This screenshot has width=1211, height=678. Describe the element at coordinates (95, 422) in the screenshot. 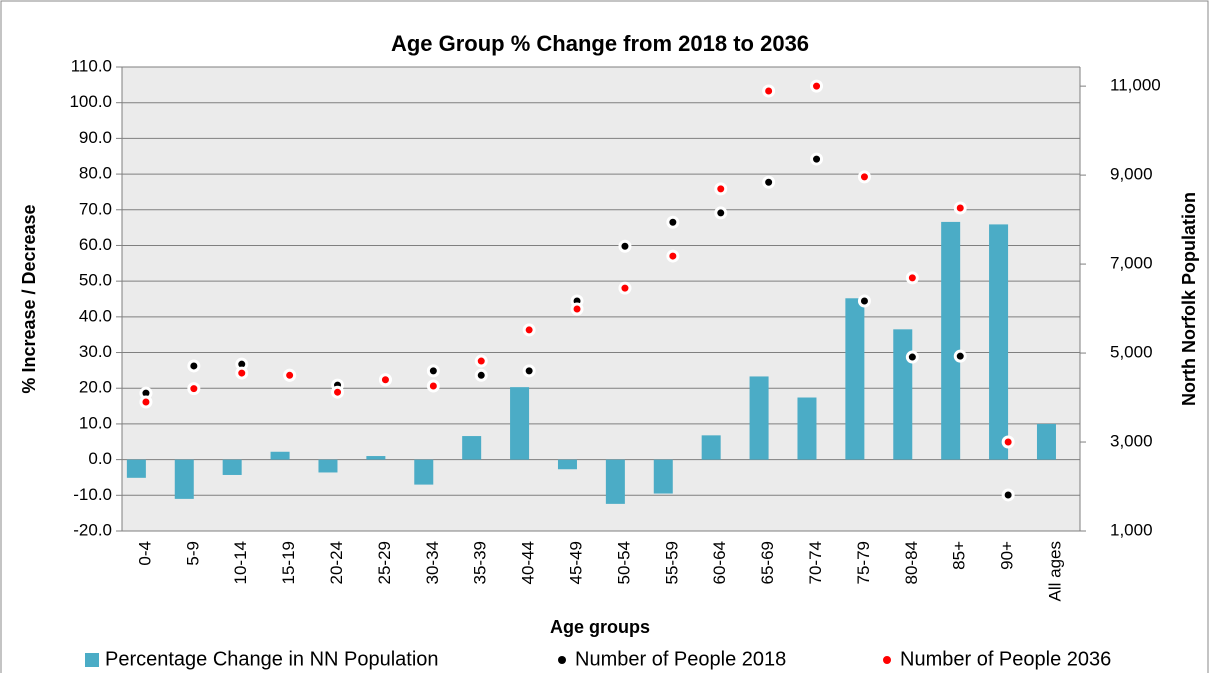

I see `y-tick-label: 10.0` at that location.